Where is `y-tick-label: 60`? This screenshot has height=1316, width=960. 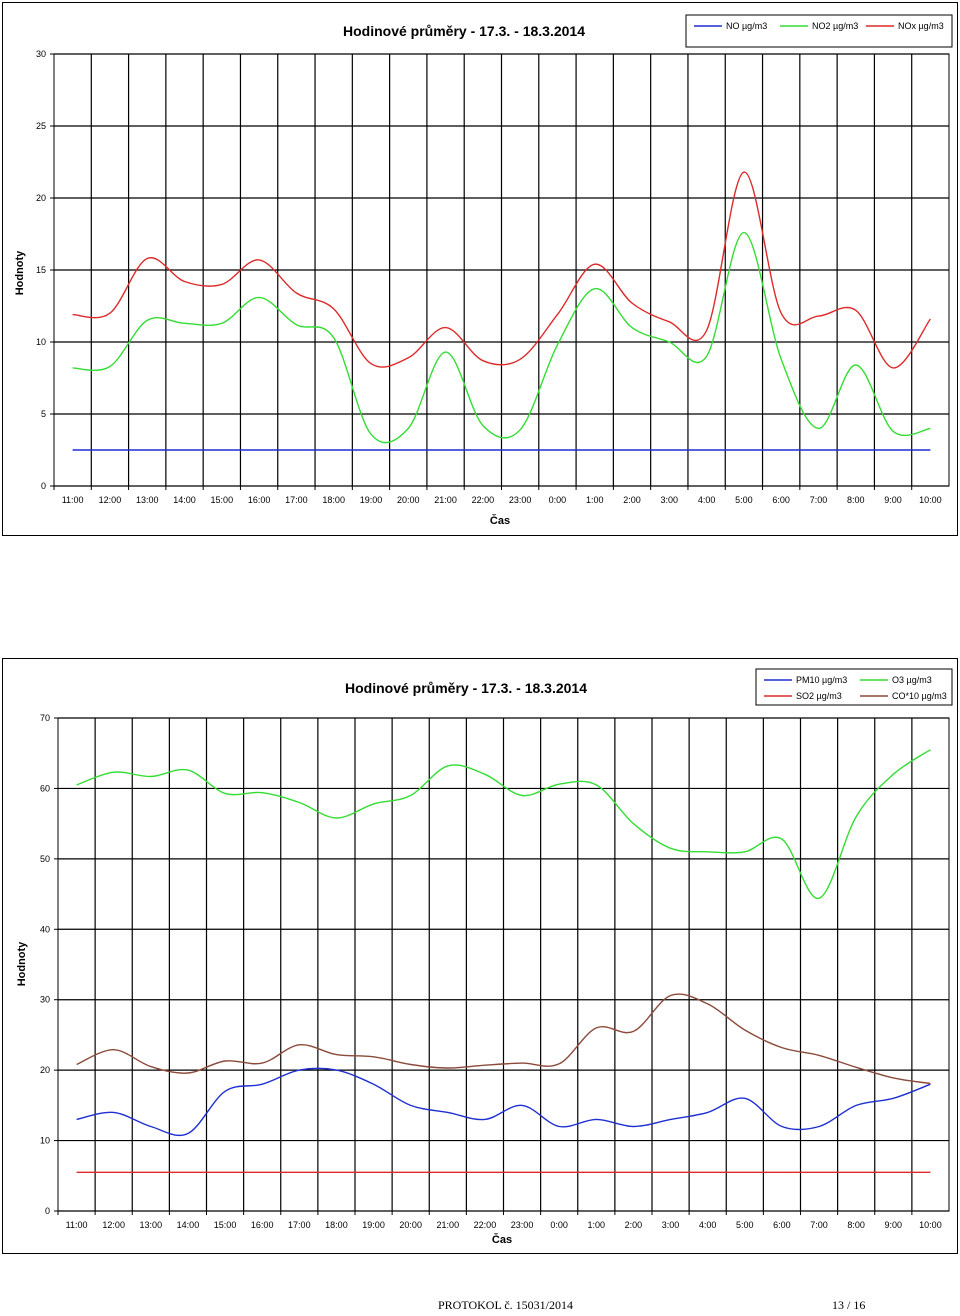 y-tick-label: 60 is located at coordinates (45, 788).